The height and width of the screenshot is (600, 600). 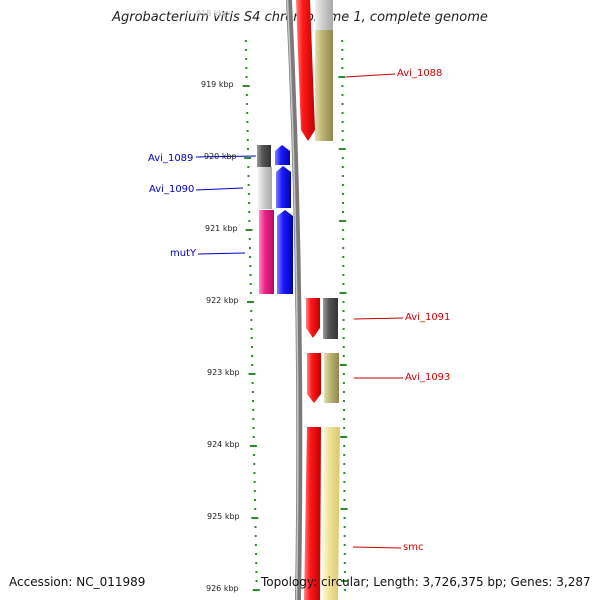 I want to click on gene-Avi_1088-feature, so click(x=314, y=70).